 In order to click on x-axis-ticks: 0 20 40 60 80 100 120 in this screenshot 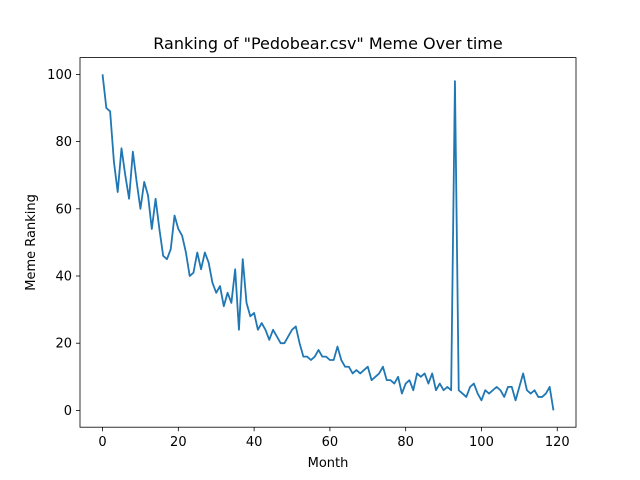, I will do `click(334, 438)`.